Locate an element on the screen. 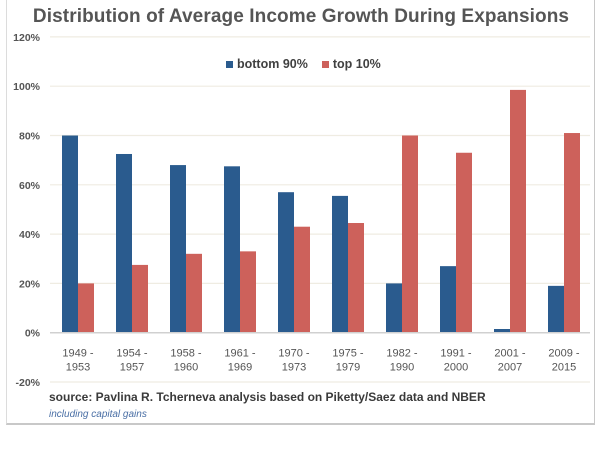 This screenshot has width=602, height=454. x-tick-label: 1982 - is located at coordinates (402, 354).